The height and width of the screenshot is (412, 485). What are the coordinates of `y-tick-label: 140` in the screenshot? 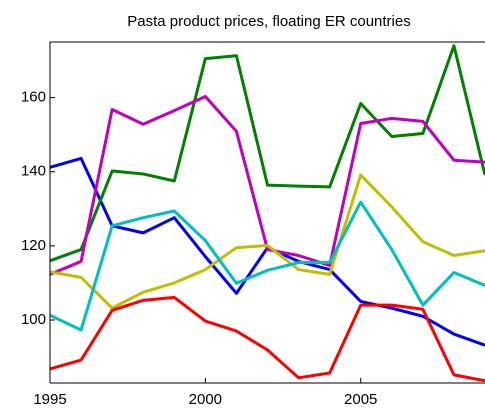 It's located at (33, 171).